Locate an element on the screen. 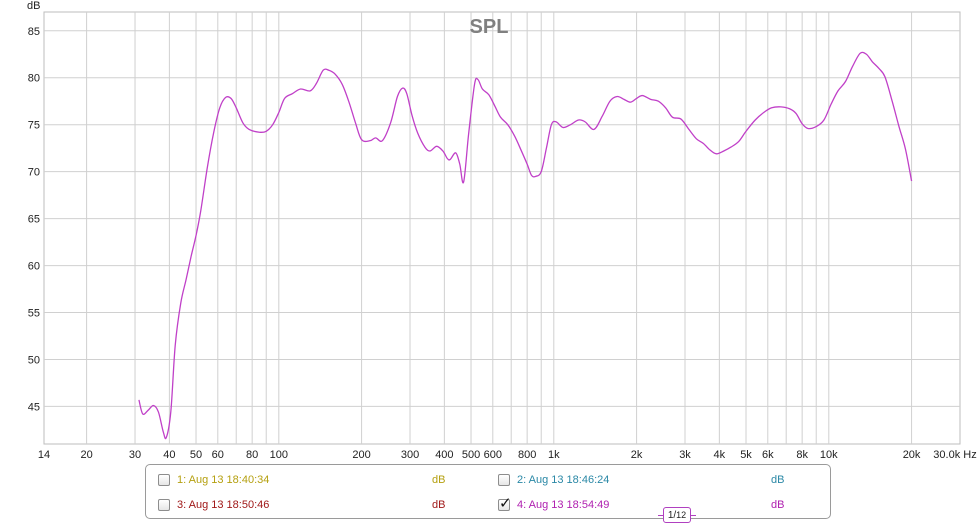  legend-item-2: 2: Aug 13 18:46:24 is located at coordinates (553, 480).